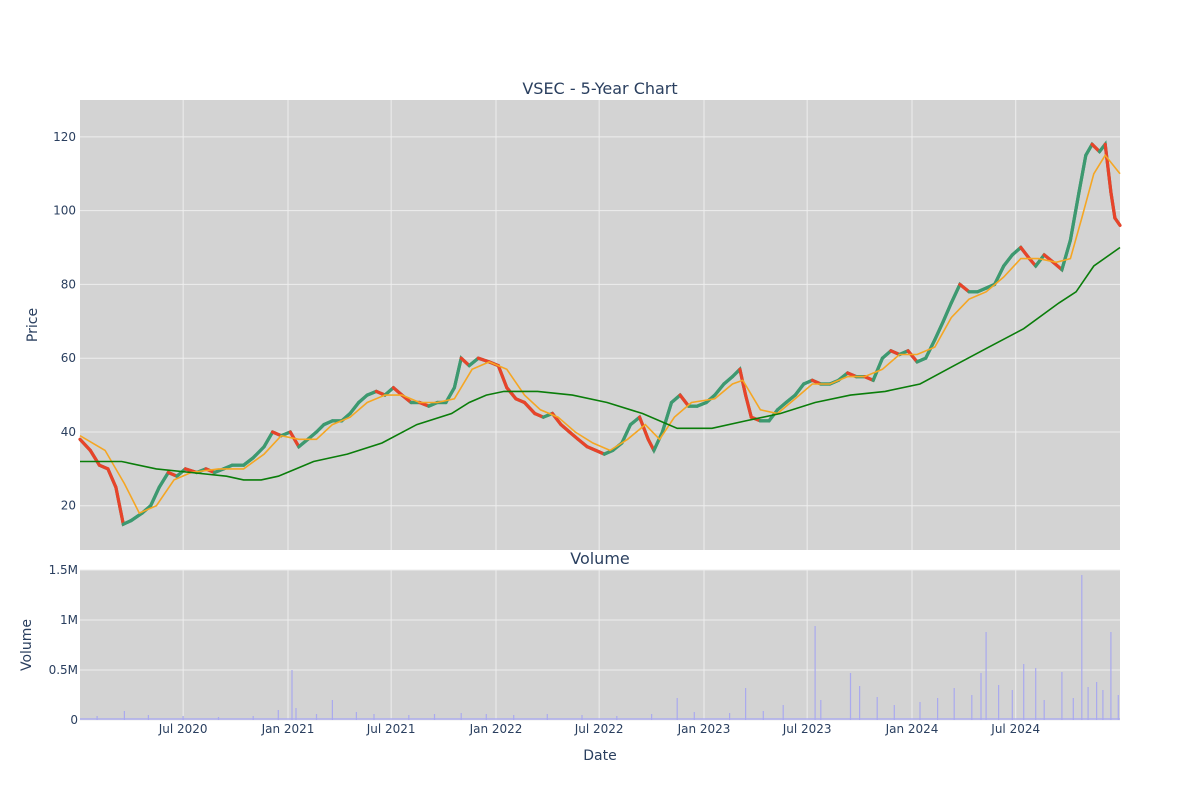 Image resolution: width=1200 pixels, height=800 pixels. What do you see at coordinates (27, 645) in the screenshot?
I see `volume-y-axis-title: Volume` at bounding box center [27, 645].